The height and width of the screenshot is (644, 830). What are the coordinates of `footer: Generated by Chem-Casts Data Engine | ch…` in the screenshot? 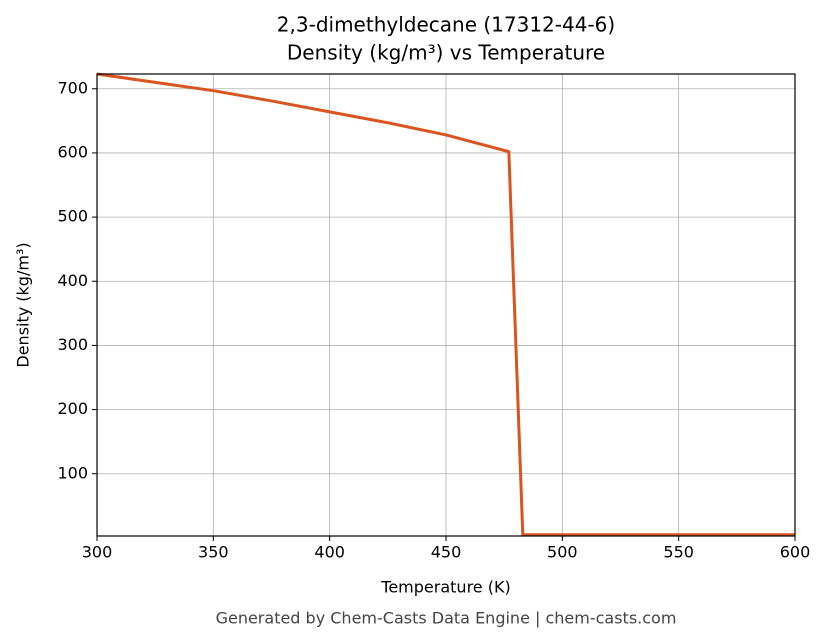 It's located at (446, 618).